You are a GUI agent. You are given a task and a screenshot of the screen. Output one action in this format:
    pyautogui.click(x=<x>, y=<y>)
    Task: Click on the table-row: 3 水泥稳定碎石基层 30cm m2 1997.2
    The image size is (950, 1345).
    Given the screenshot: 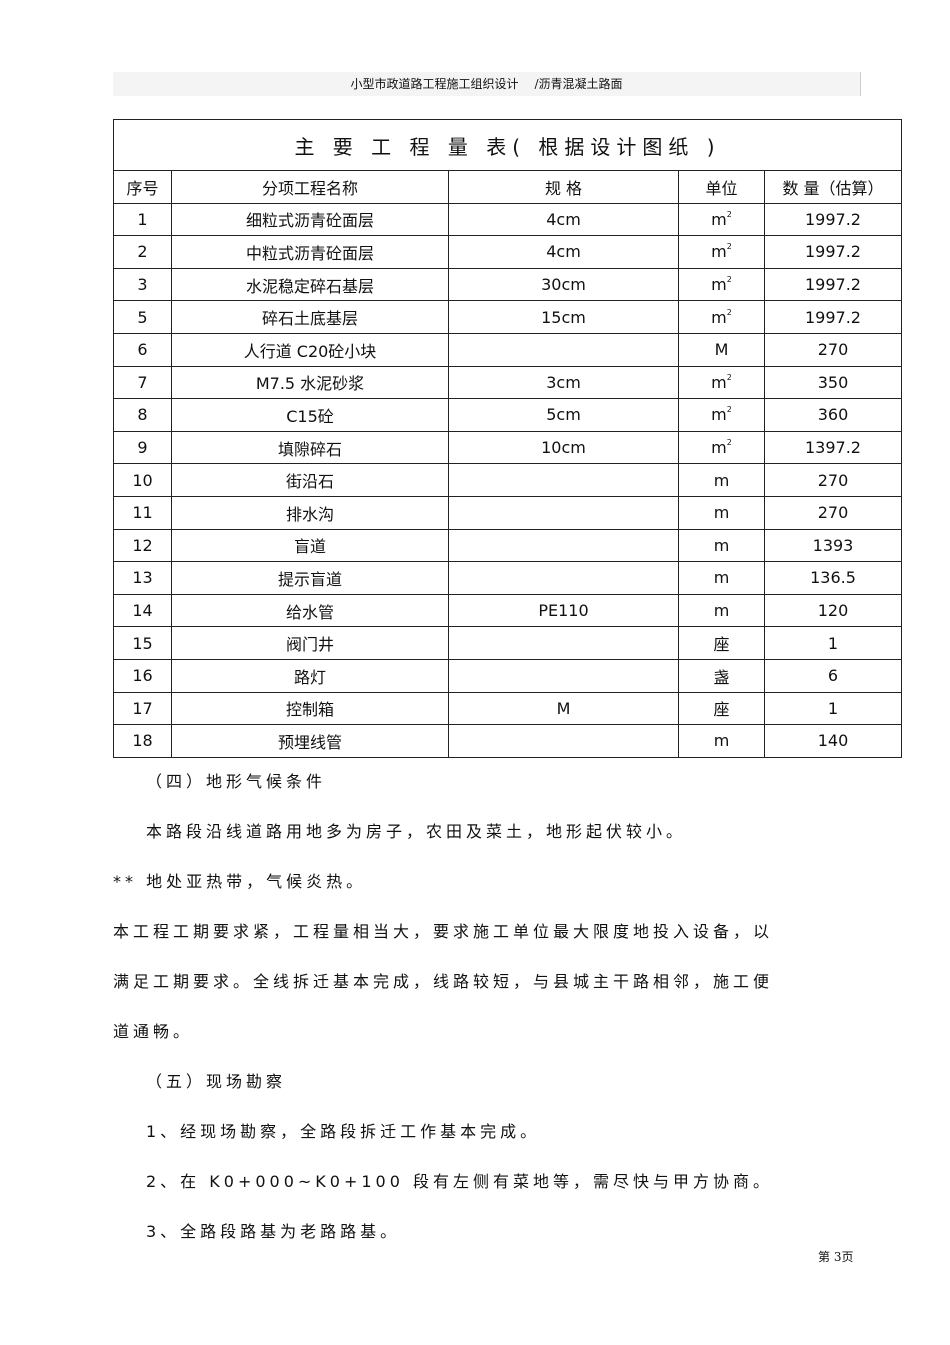 What is the action you would take?
    pyautogui.click(x=507, y=284)
    